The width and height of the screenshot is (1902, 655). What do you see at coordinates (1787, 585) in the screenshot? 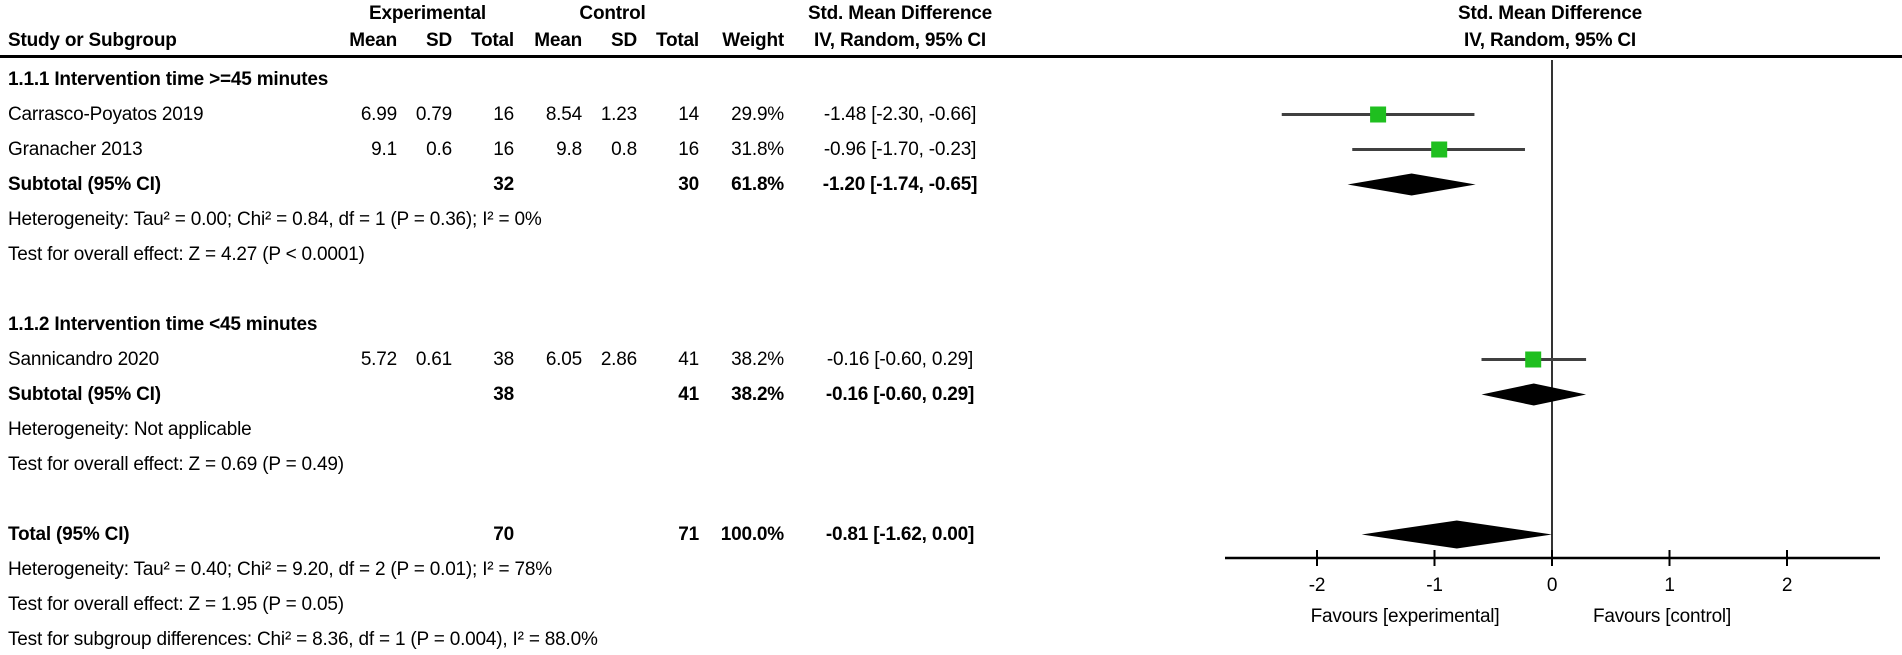
I see `axis-tick-label: 2` at bounding box center [1787, 585].